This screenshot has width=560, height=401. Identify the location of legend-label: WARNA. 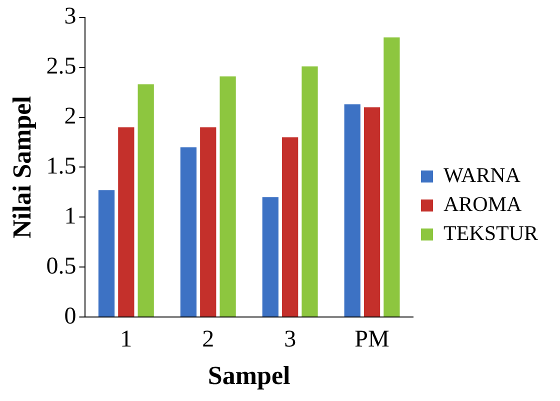
(483, 175).